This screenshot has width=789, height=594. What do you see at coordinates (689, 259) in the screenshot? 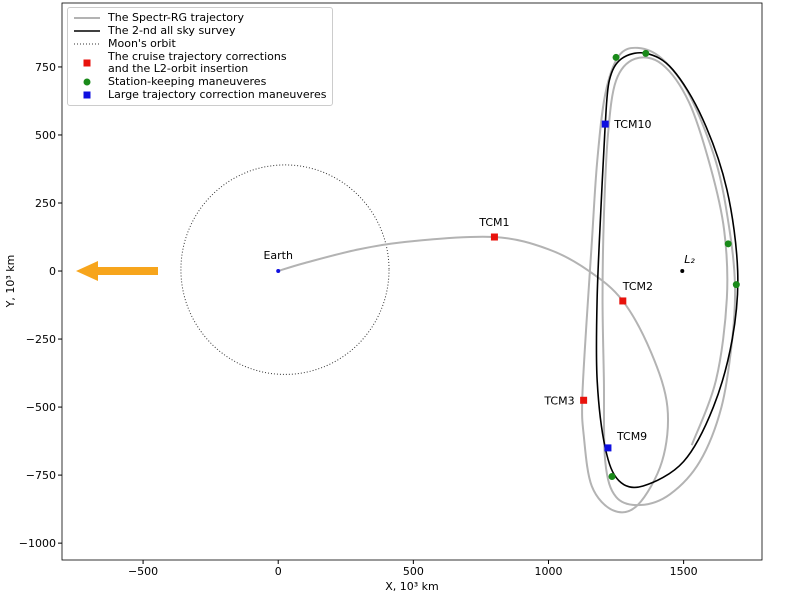
I see `body-label: L₂` at bounding box center [689, 259].